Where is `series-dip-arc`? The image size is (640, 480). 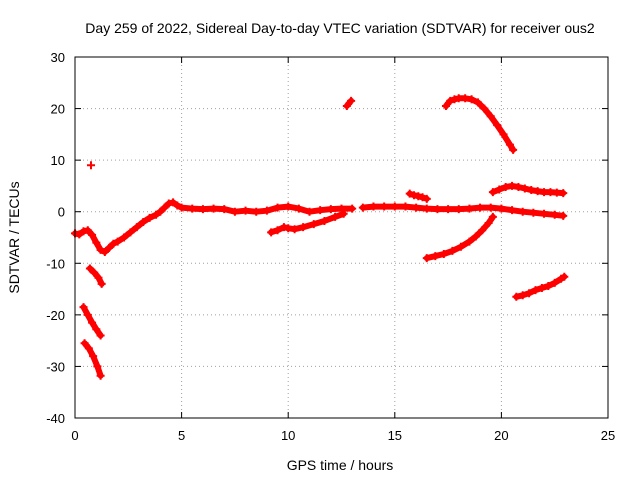 series-dip-arc is located at coordinates (307, 223).